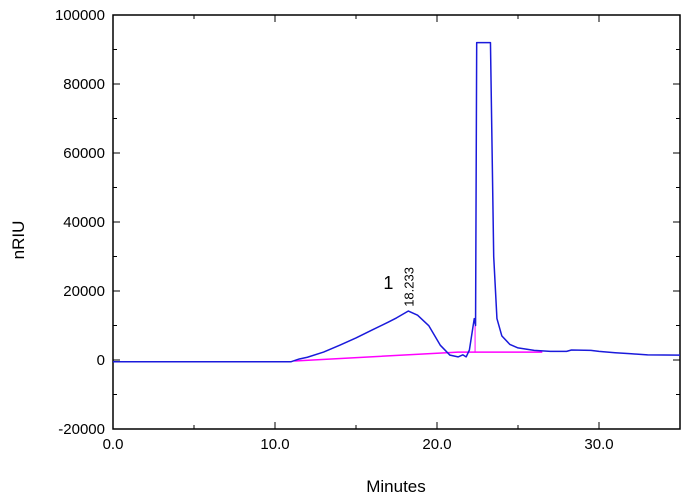 This screenshot has width=690, height=502. What do you see at coordinates (396, 486) in the screenshot?
I see `x-axis-label: Minutes` at bounding box center [396, 486].